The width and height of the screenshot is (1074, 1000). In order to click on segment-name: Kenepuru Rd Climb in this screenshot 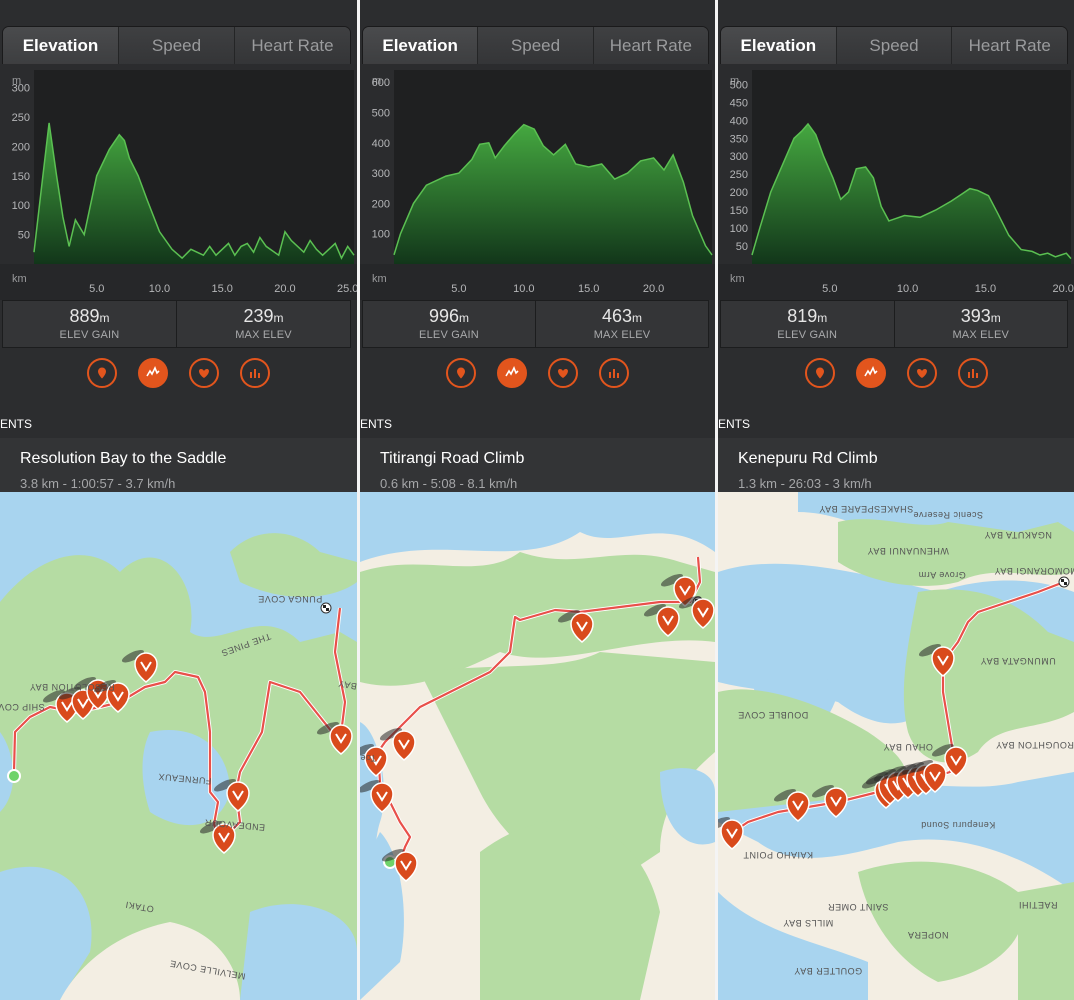, I will do `click(808, 458)`.